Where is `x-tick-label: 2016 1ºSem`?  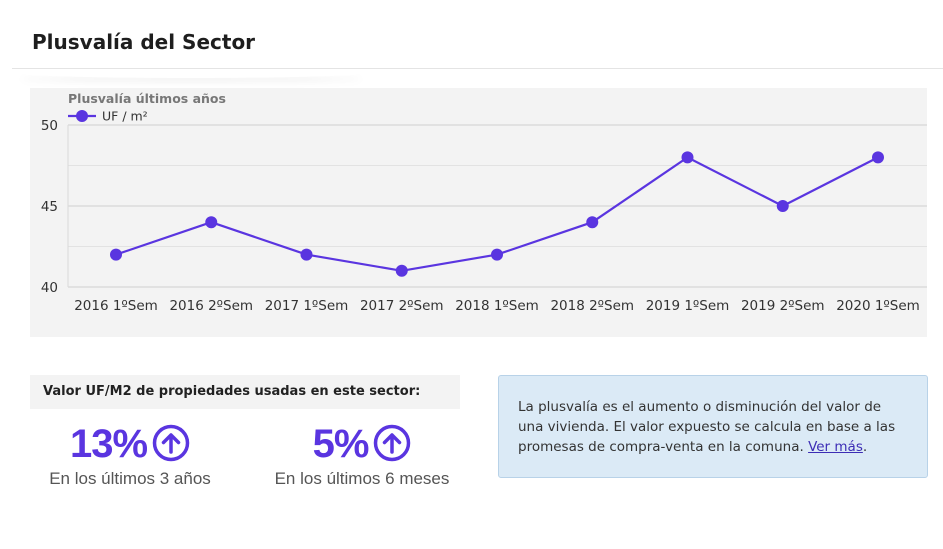
x-tick-label: 2016 1ºSem is located at coordinates (116, 306).